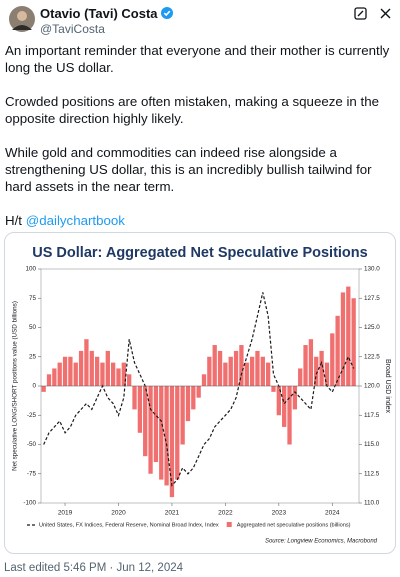  Describe the element at coordinates (22, 19) in the screenshot. I see `avatar` at that location.